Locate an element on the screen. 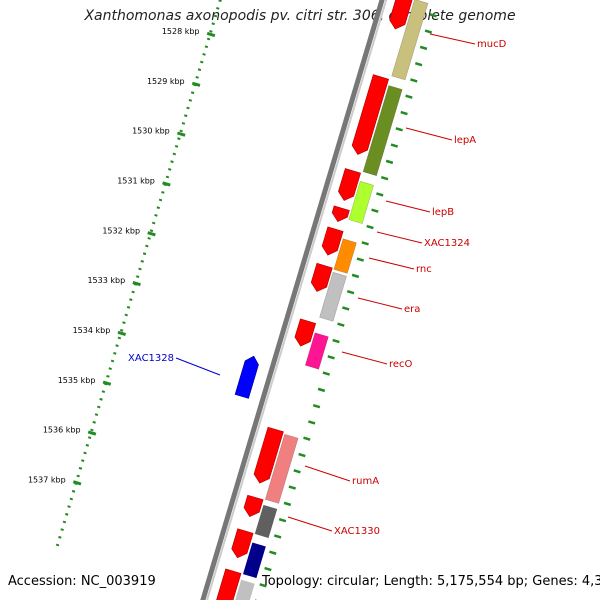  scale-tick-label: 1529 kbp is located at coordinates (166, 81).